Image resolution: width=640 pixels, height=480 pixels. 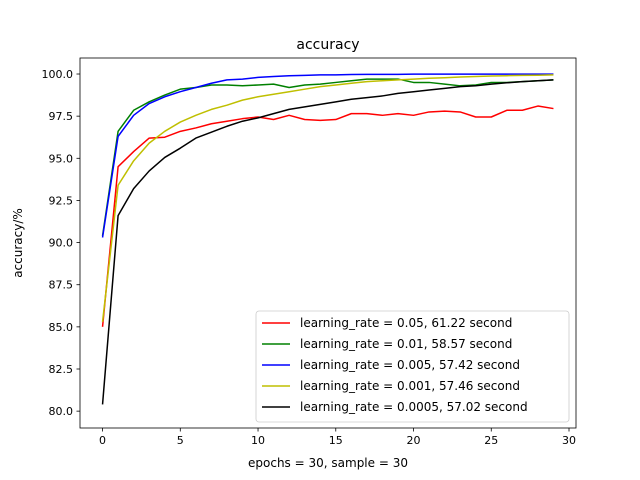 I want to click on legend-label-2: learning_rate = 0.005, 57.42 second, so click(x=410, y=365).